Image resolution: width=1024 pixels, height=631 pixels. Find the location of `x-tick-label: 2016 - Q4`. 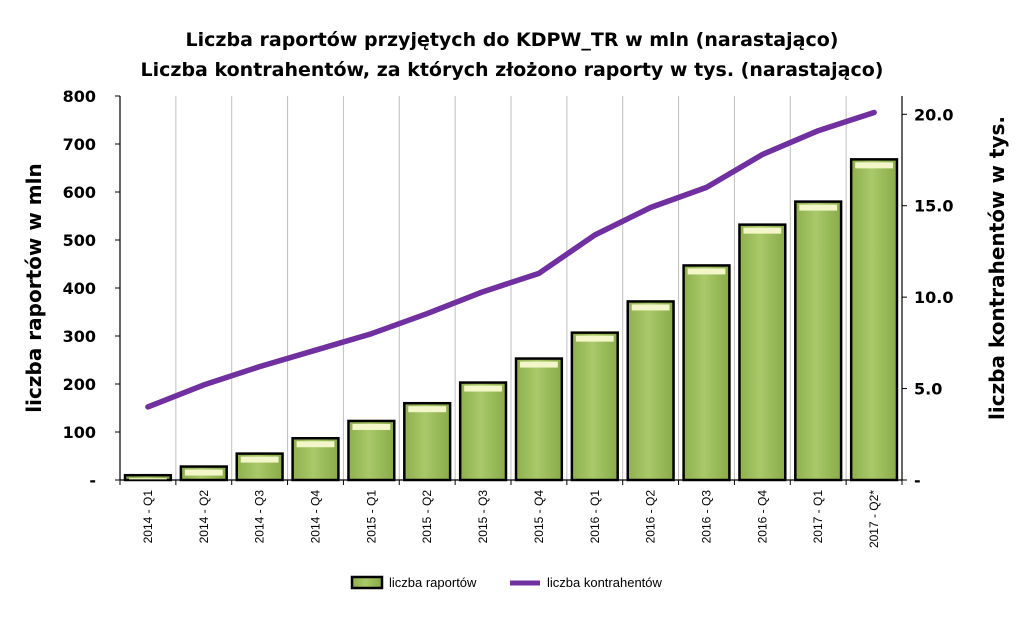

x-tick-label: 2016 - Q4 is located at coordinates (762, 517).